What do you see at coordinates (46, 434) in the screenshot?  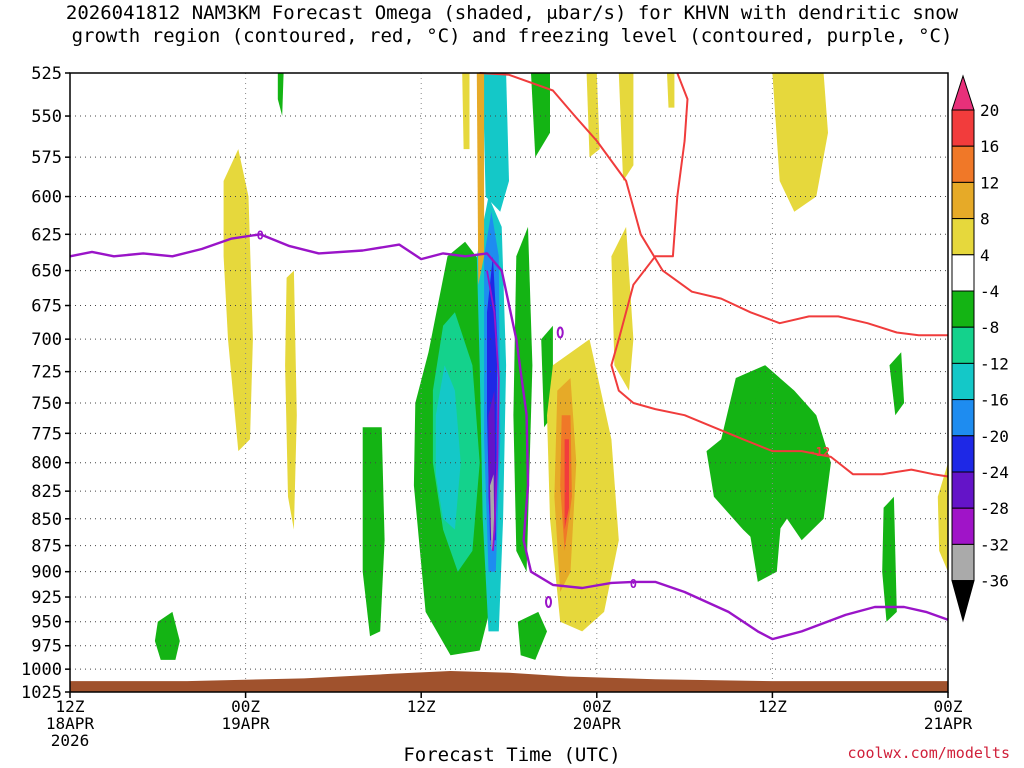 I see `y-tick-label: 775` at bounding box center [46, 434].